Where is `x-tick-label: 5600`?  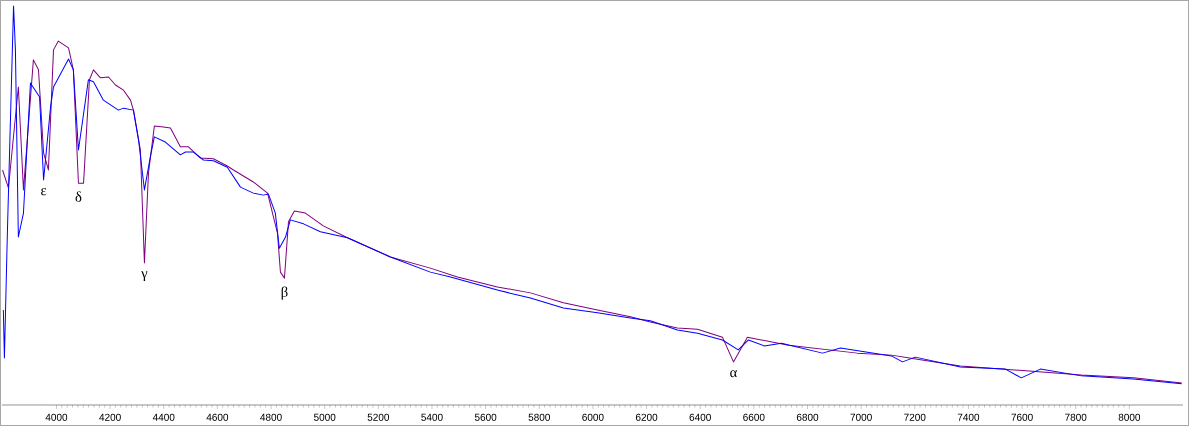
x-tick-label: 5600 is located at coordinates (485, 417).